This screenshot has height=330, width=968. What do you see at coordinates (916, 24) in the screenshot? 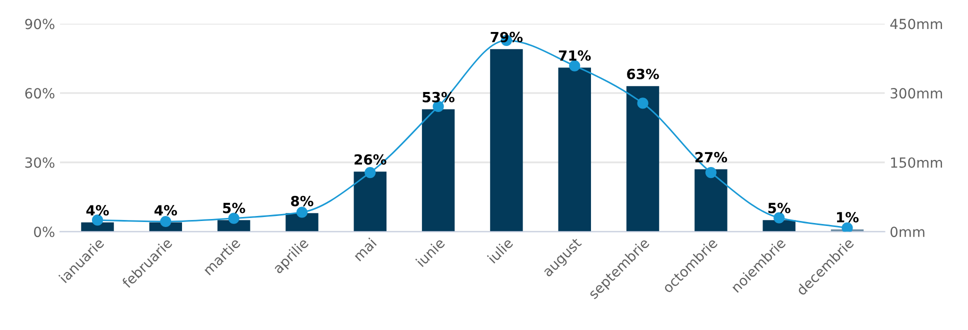
I see `y2-tick-label: 450mm` at bounding box center [916, 24].